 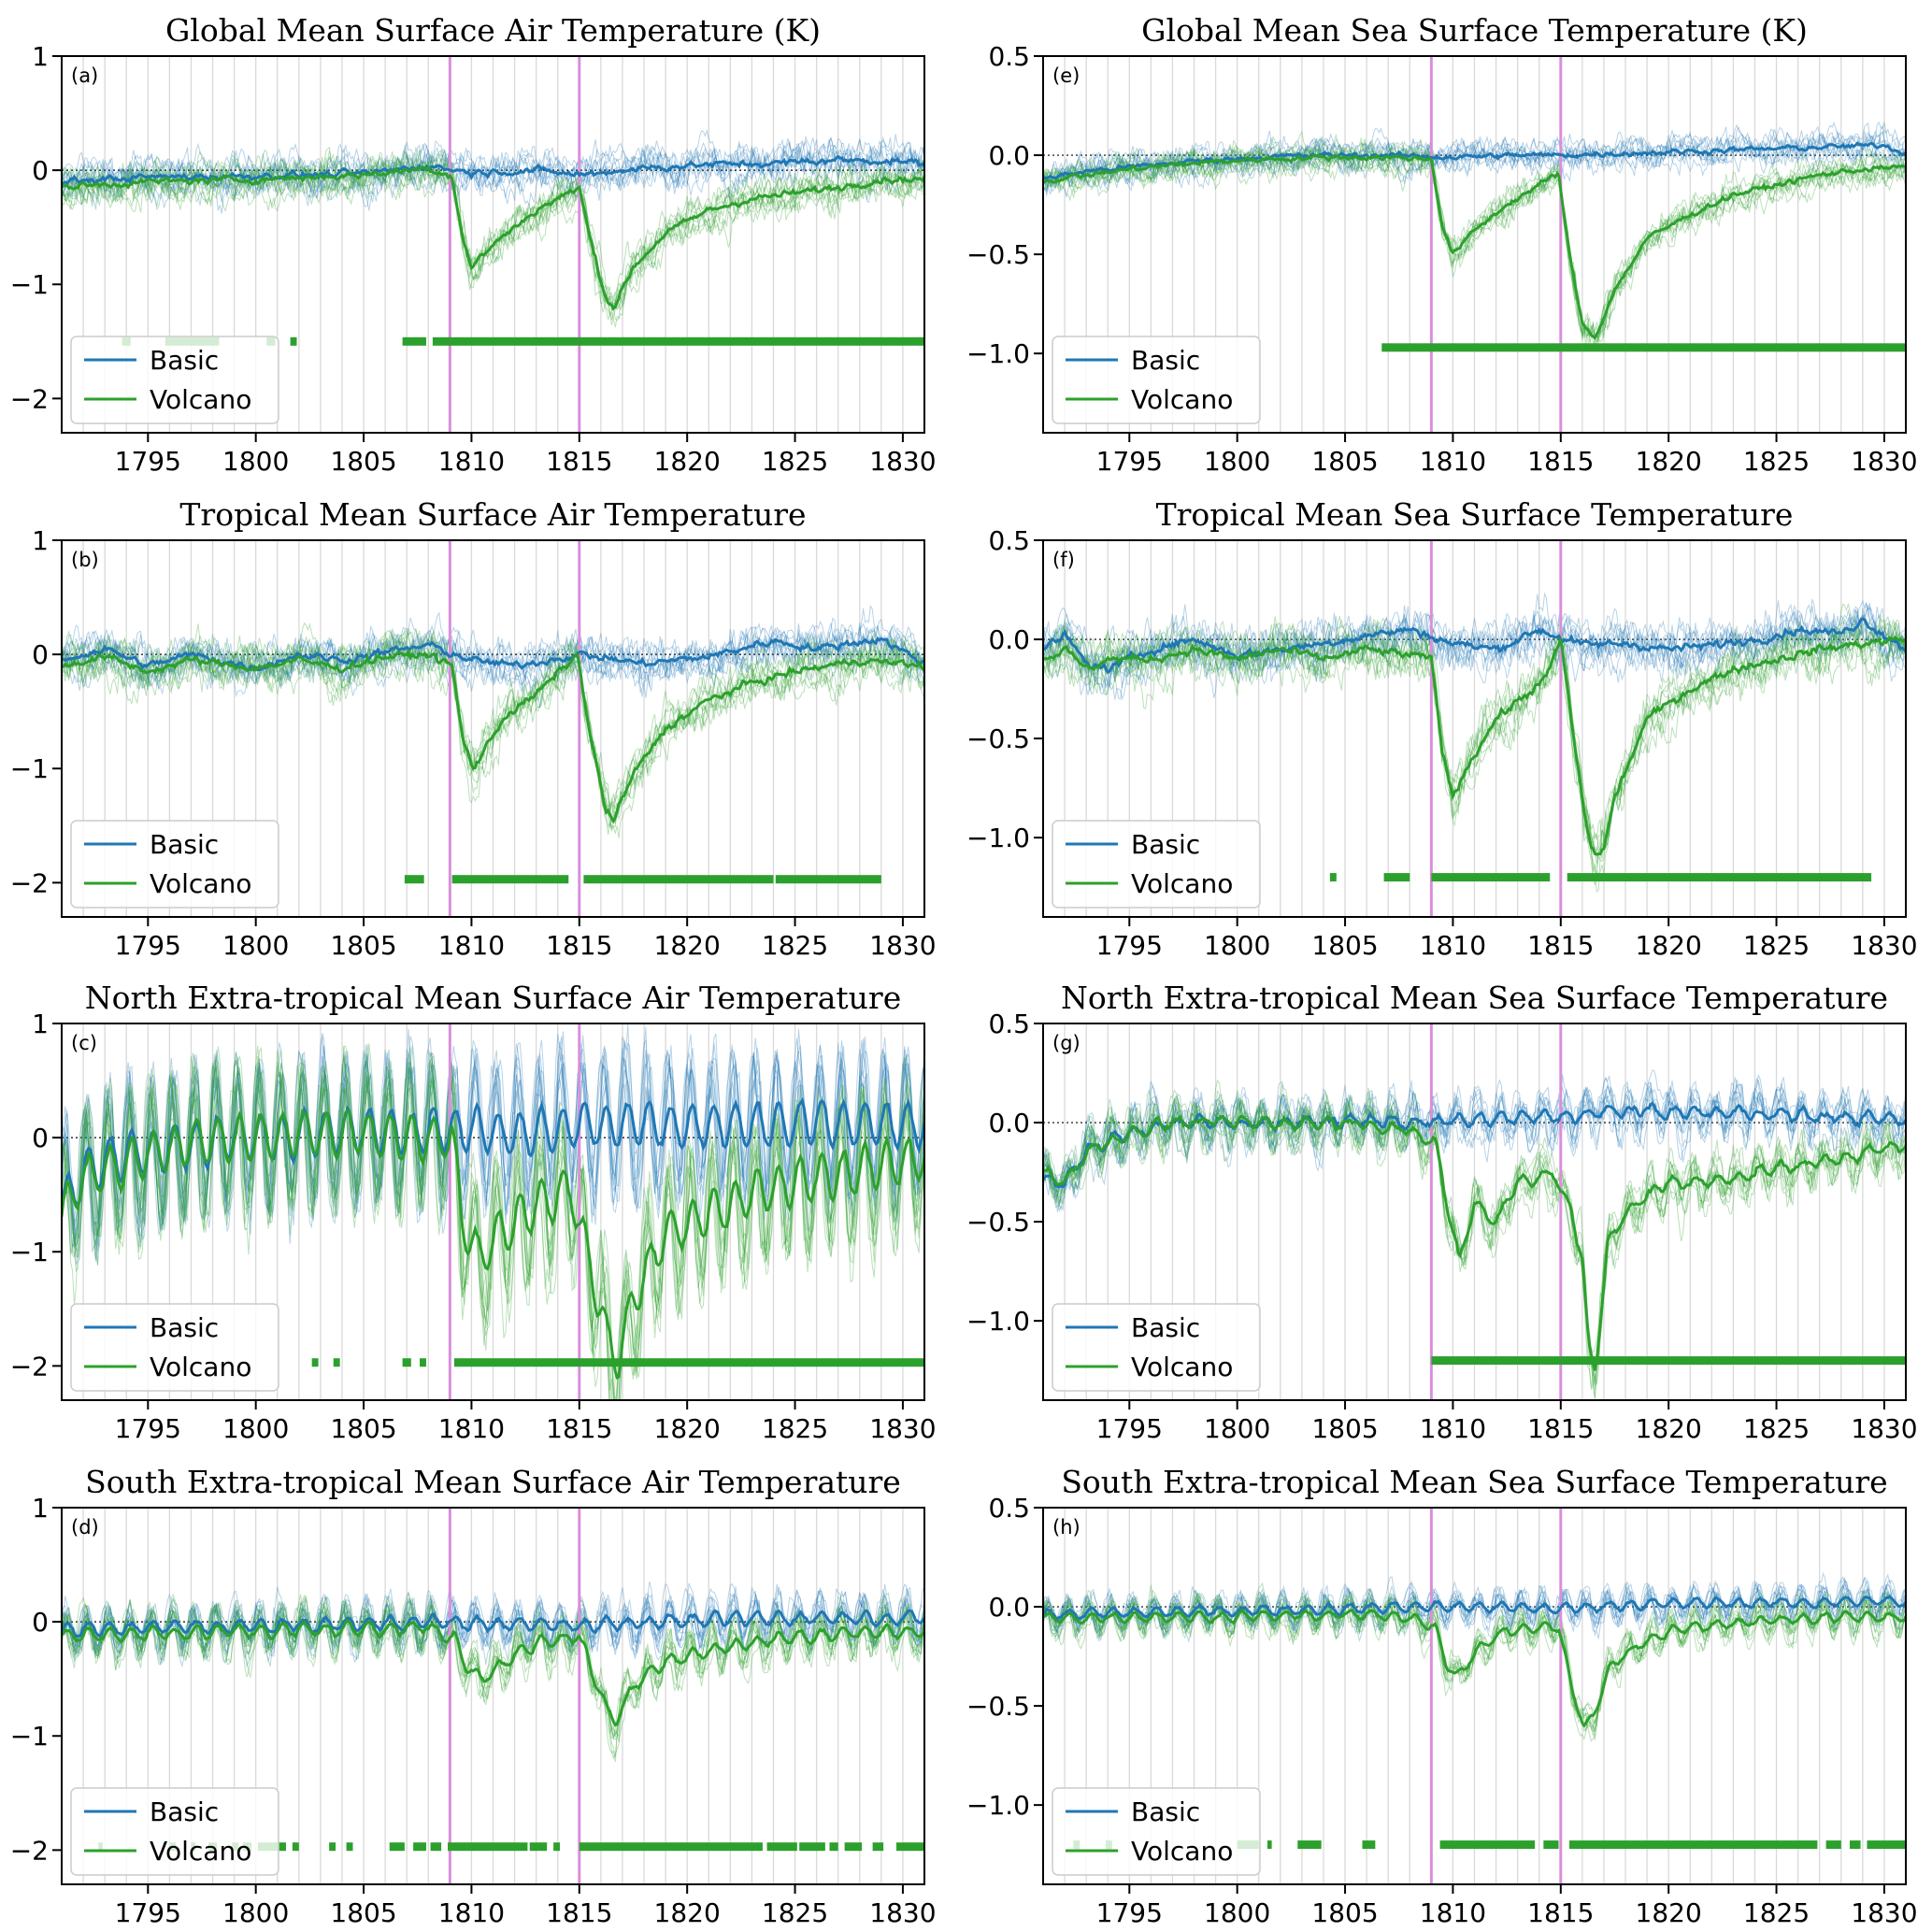 I want to click on panel-title: Global Mean Surface Air Temperature (K), so click(x=493, y=30).